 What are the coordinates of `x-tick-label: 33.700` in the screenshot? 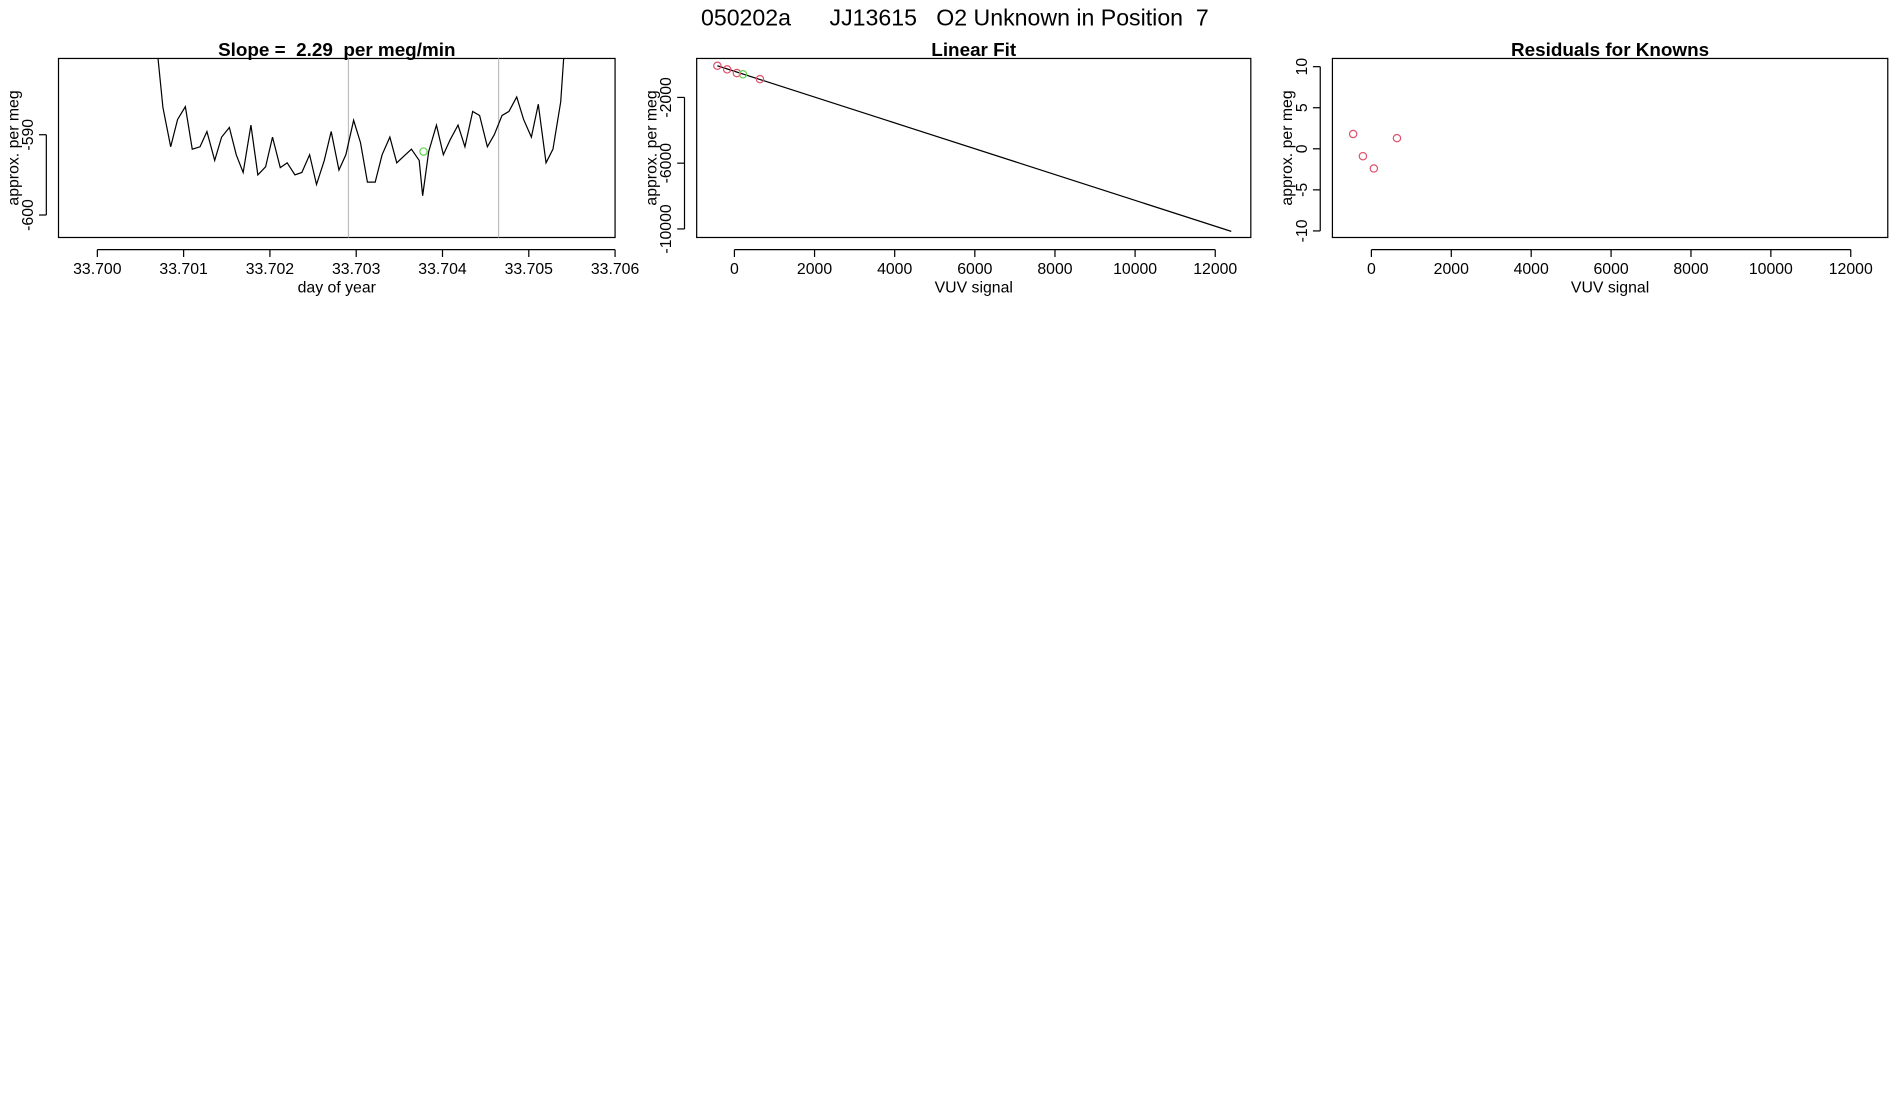 It's located at (97, 269).